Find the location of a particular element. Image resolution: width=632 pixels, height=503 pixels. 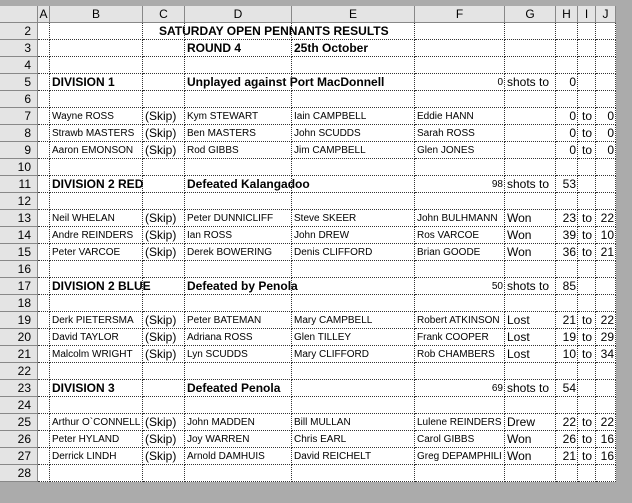

column-header: G is located at coordinates (530, 14).